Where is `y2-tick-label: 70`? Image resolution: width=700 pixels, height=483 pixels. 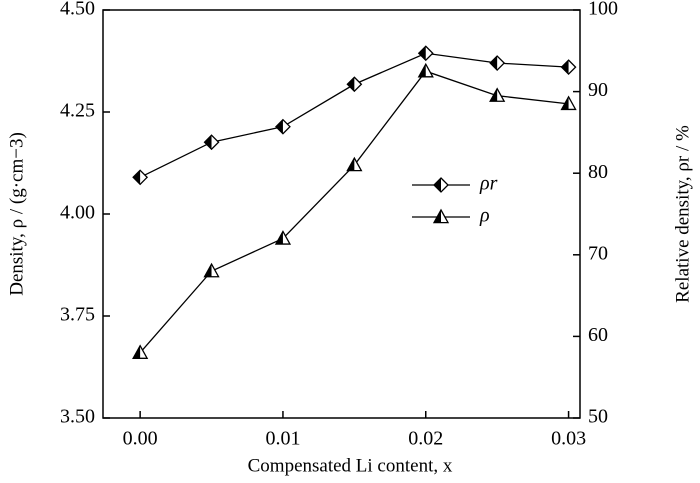
y2-tick-label: 70 is located at coordinates (598, 253).